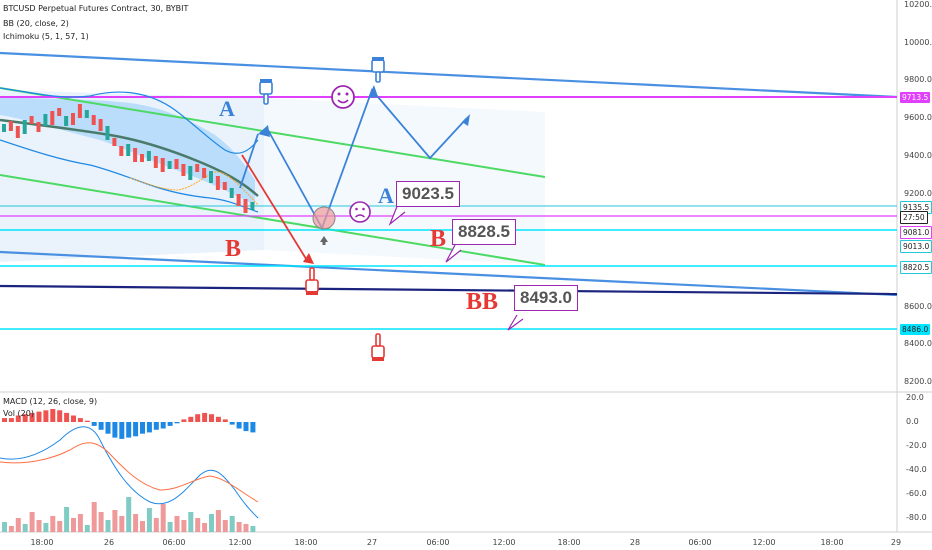 The image size is (932, 550). What do you see at coordinates (324, 218) in the screenshot?
I see `pivot-circle` at bounding box center [324, 218].